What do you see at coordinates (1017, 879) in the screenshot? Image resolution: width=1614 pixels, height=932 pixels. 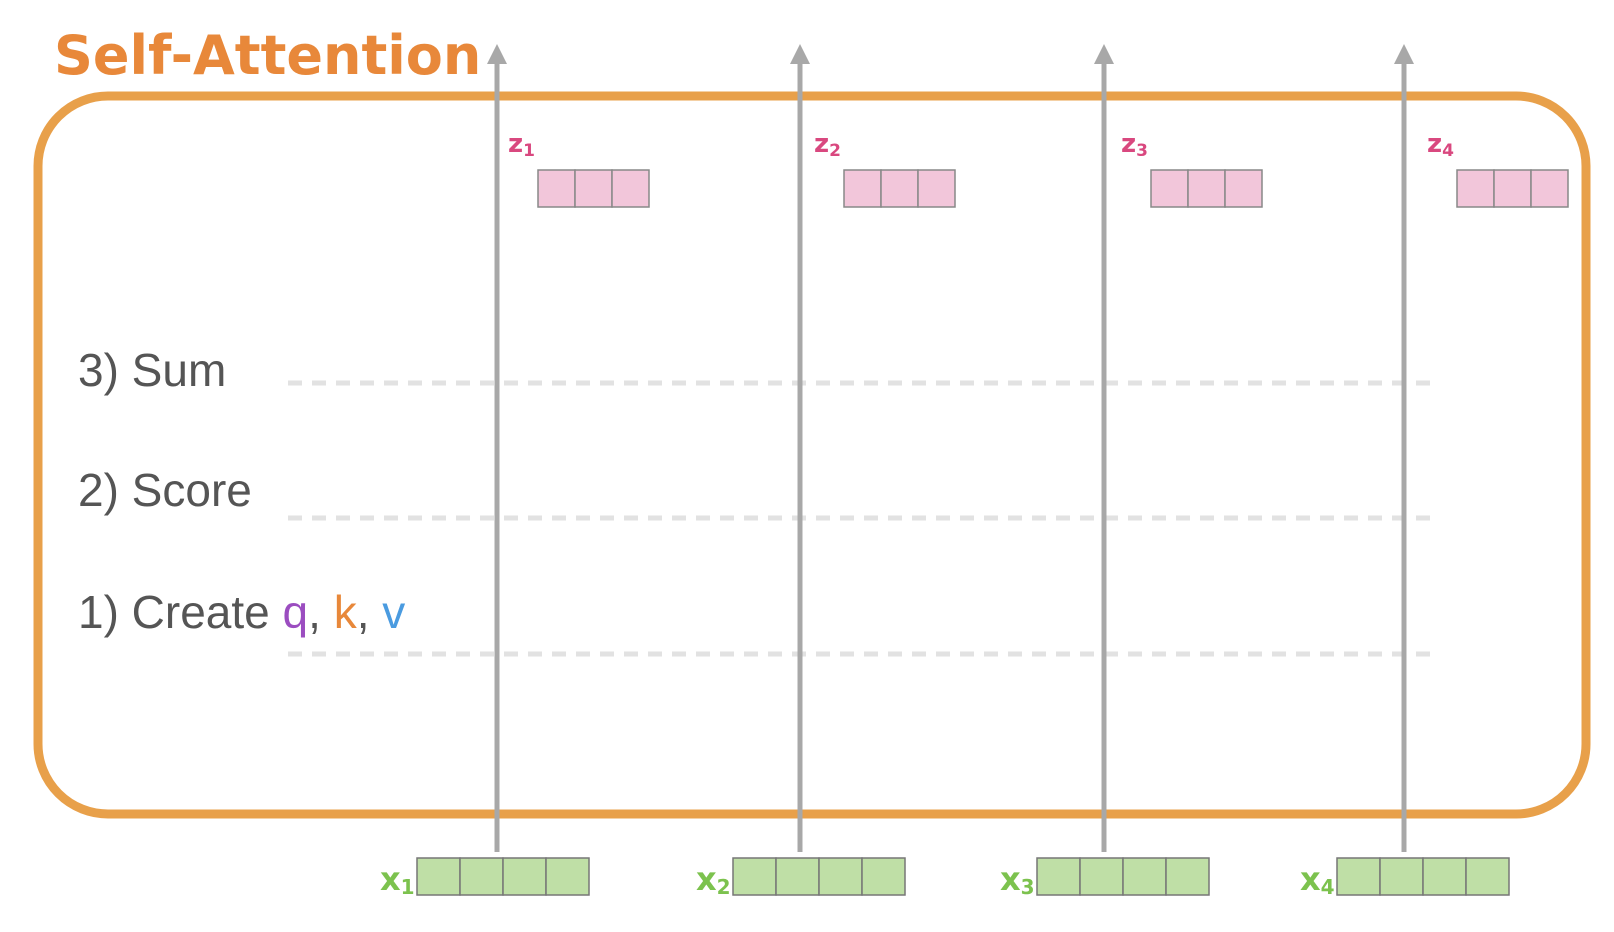 I see `x3-label: x3` at bounding box center [1017, 879].